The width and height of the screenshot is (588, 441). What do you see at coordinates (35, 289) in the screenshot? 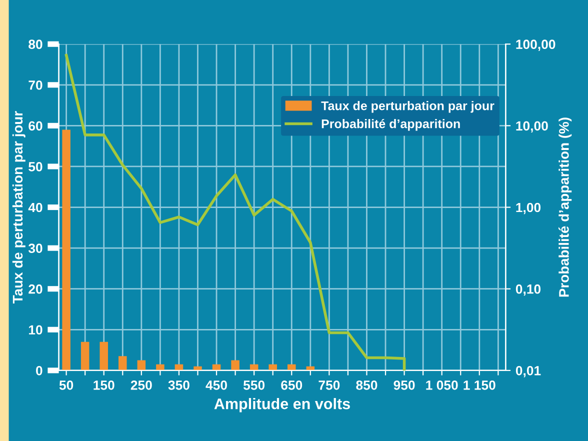
I see `y-tick-label: 20` at bounding box center [35, 289].